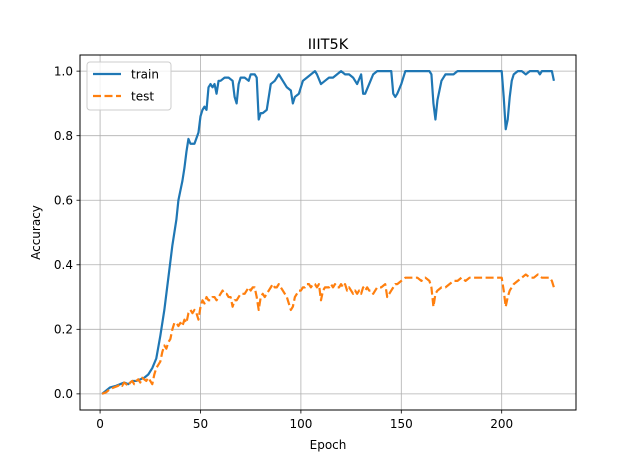 This screenshot has height=459, width=640. Describe the element at coordinates (63, 330) in the screenshot. I see `y-tick-label: 0.2` at that location.